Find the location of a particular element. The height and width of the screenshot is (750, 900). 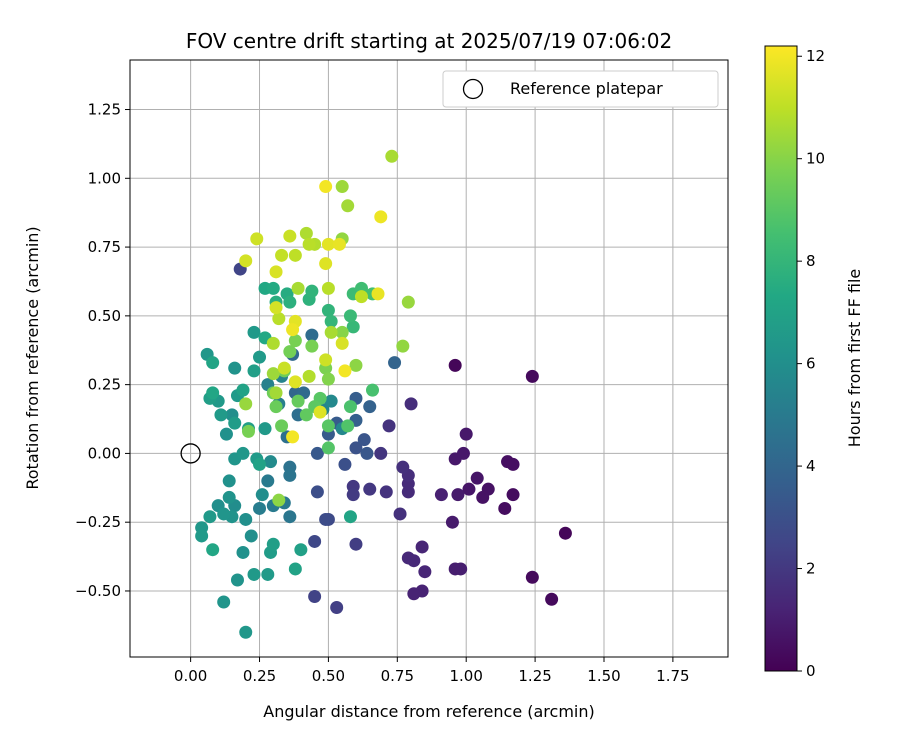

legend: Reference platepar is located at coordinates (580, 89).